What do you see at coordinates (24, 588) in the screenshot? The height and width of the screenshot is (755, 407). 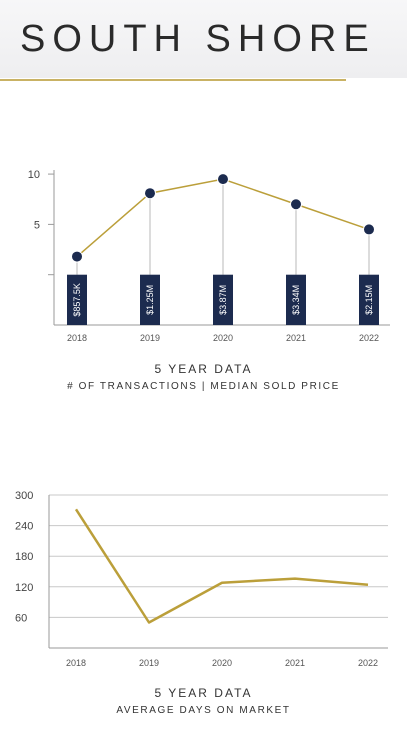 I see `y-tick-label: 120` at bounding box center [24, 588].